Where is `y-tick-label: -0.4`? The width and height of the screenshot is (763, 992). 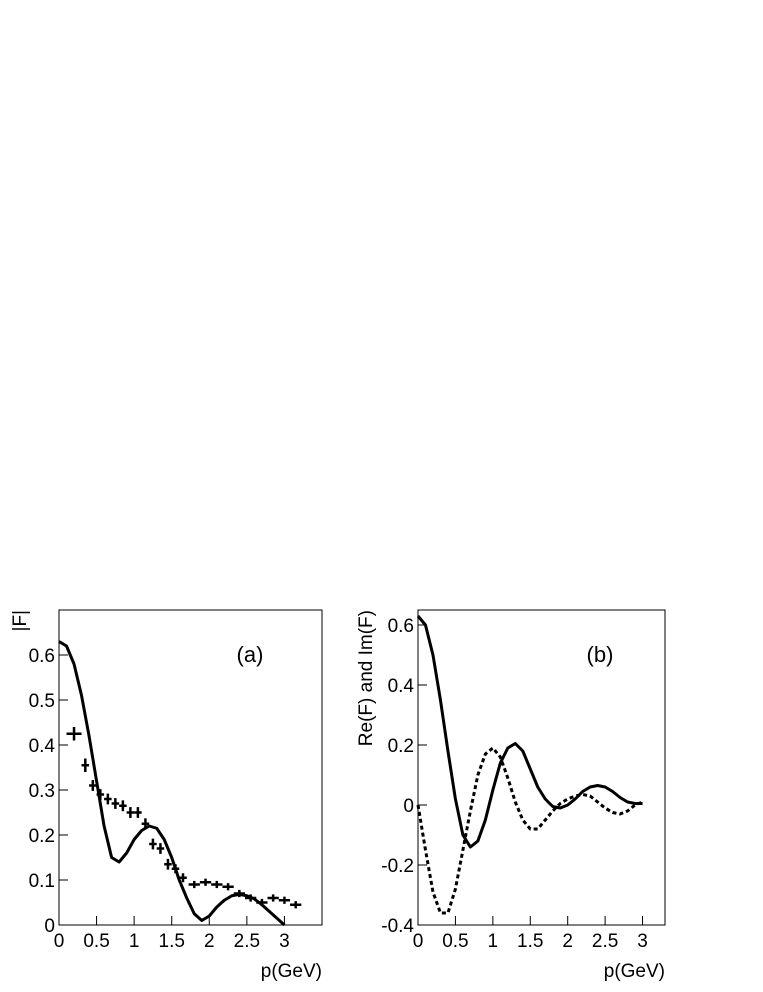 y-tick-label: -0.4 is located at coordinates (397, 926).